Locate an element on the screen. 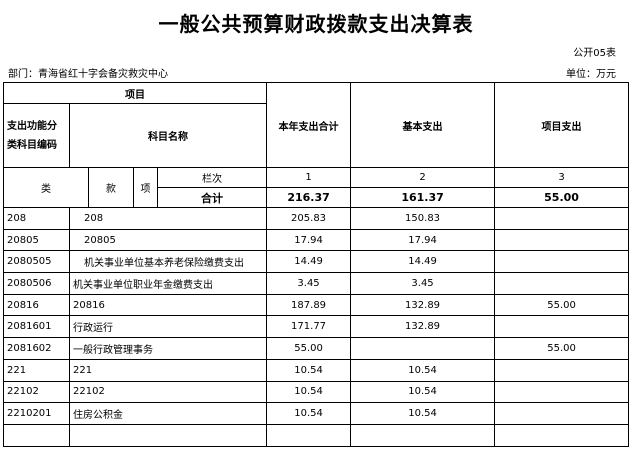 Image resolution: width=632 pixels, height=450 pixels. table-row: 2081601 行政运行 171.77 132.89 is located at coordinates (316, 327).